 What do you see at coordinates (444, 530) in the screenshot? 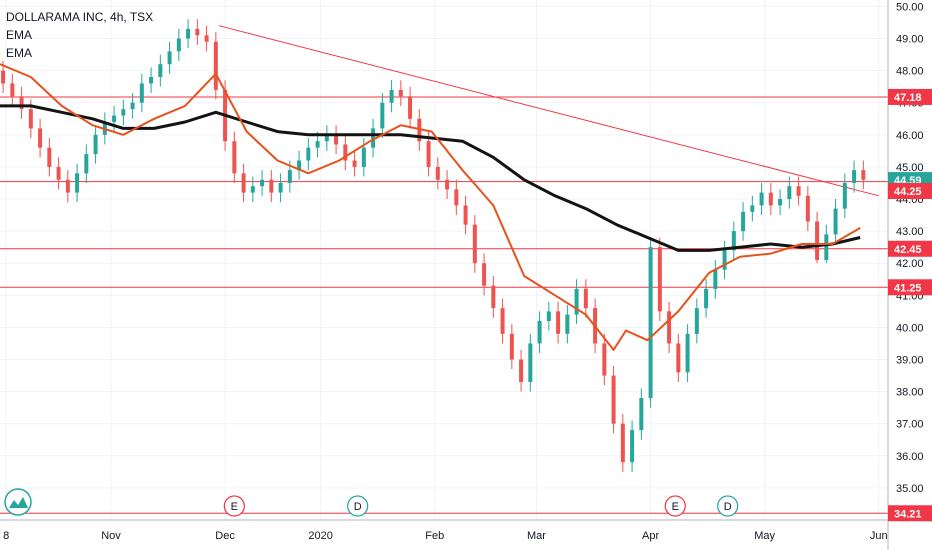
I see `time-axis: 8 Nov Dec 2020 Feb Mar Apr May Jun` at bounding box center [444, 530].